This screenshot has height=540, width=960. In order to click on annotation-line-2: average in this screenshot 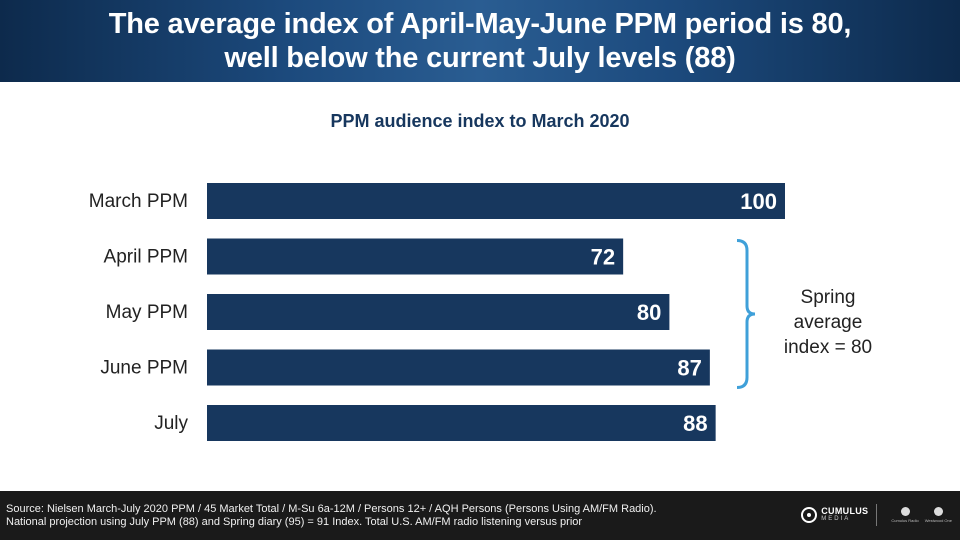, I will do `click(828, 322)`.